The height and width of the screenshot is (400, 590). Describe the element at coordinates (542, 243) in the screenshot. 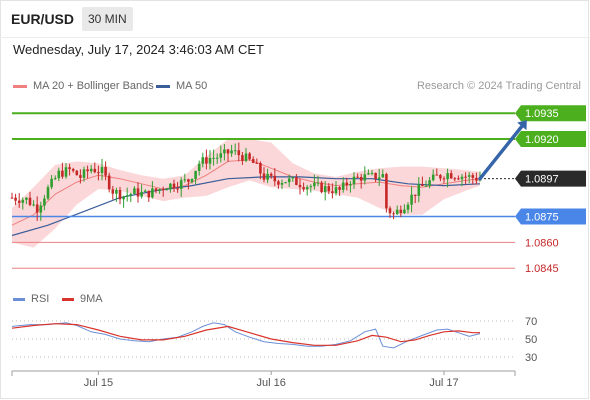

I see `level-label-1-0860: 1.0860` at that location.